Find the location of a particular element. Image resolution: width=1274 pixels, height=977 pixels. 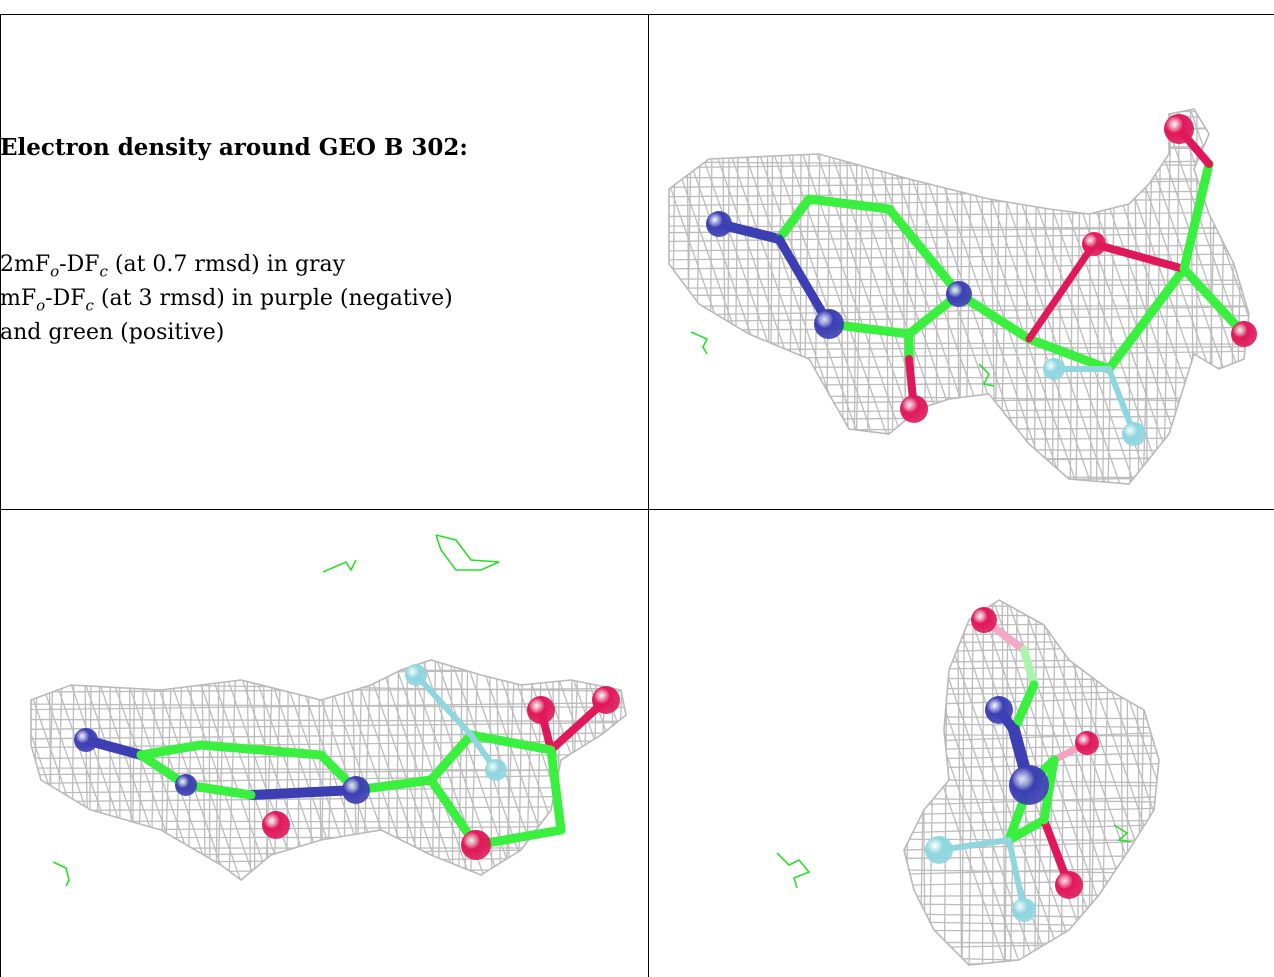

table-border-middle is located at coordinates (637, 509).